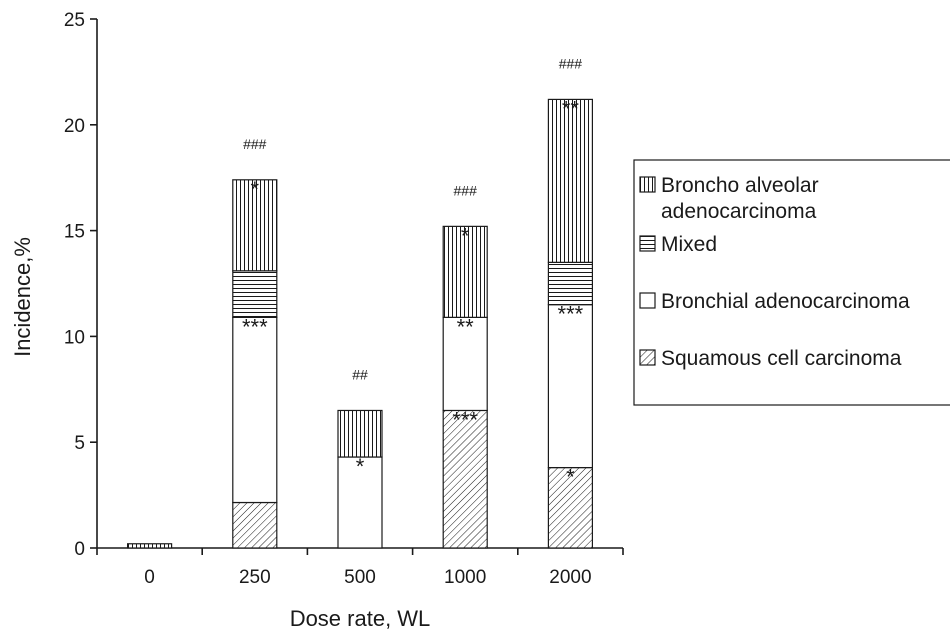 The width and height of the screenshot is (950, 633). Describe the element at coordinates (740, 185) in the screenshot. I see `legend-label: Broncho alveolar` at that location.